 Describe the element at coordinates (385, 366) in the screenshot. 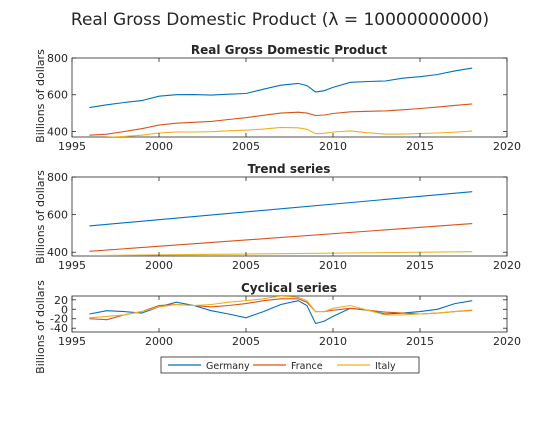

I see `legend-label-italy: Italy` at that location.